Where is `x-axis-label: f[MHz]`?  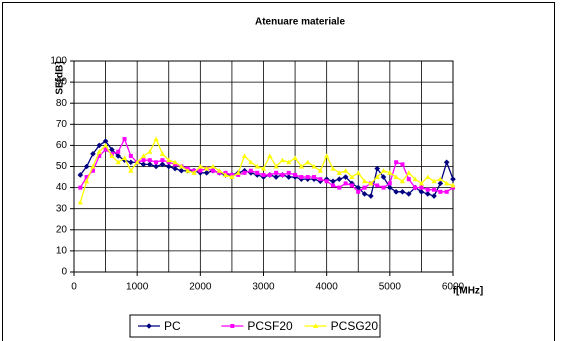 x-axis-label: f[MHz] is located at coordinates (468, 291).